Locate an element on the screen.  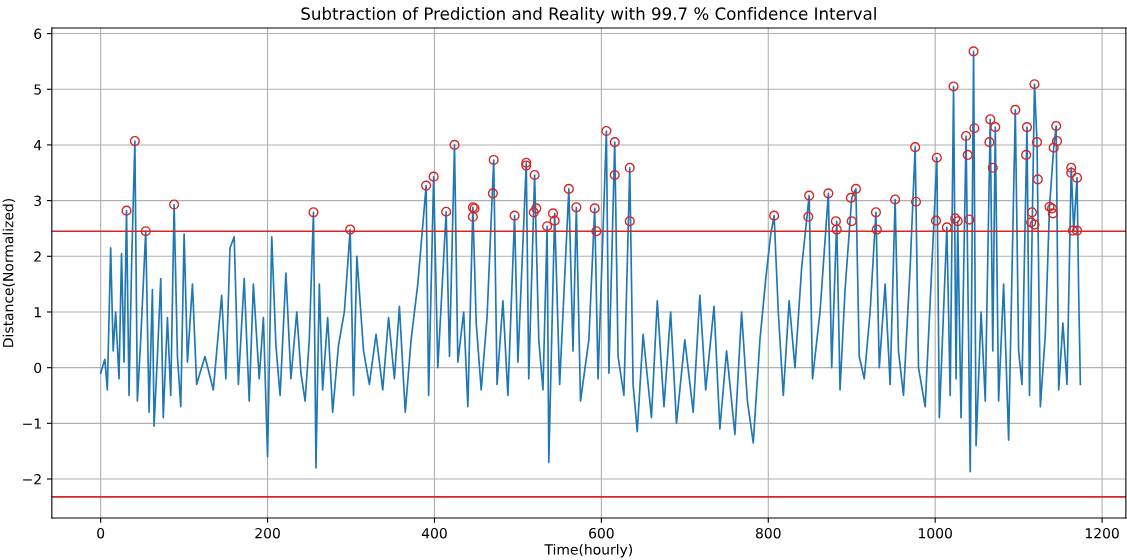
y-tick-label: 6 is located at coordinates (38, 34).